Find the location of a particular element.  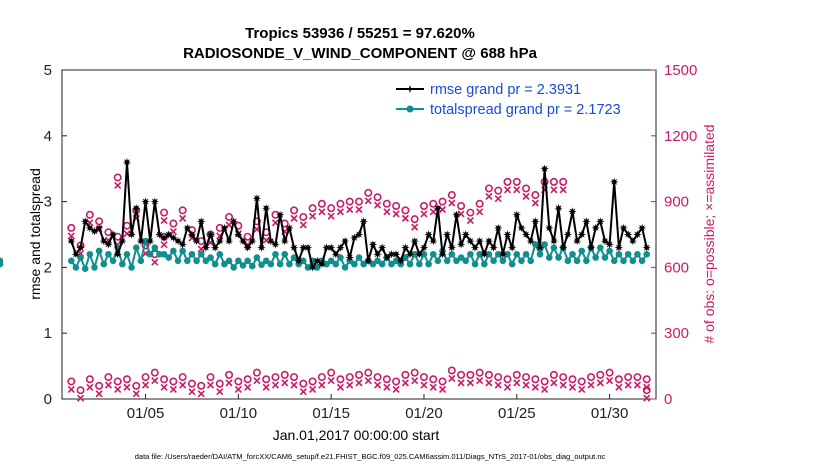

y2-axis-label: # of obs: o=possible; ×=assimilated is located at coordinates (709, 233).